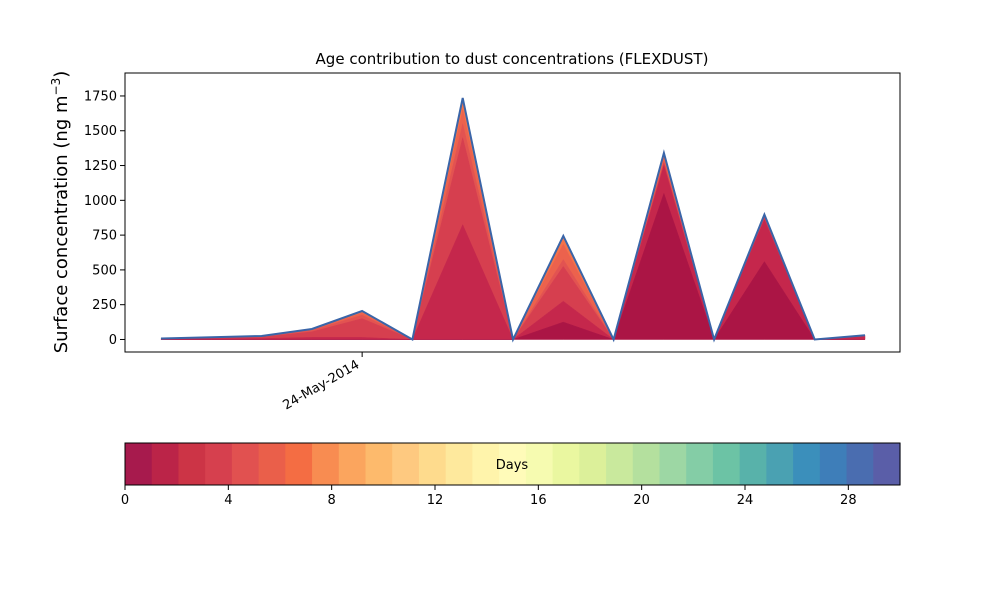 The height and width of the screenshot is (600, 1000). I want to click on colorbar-frame, so click(512, 464).